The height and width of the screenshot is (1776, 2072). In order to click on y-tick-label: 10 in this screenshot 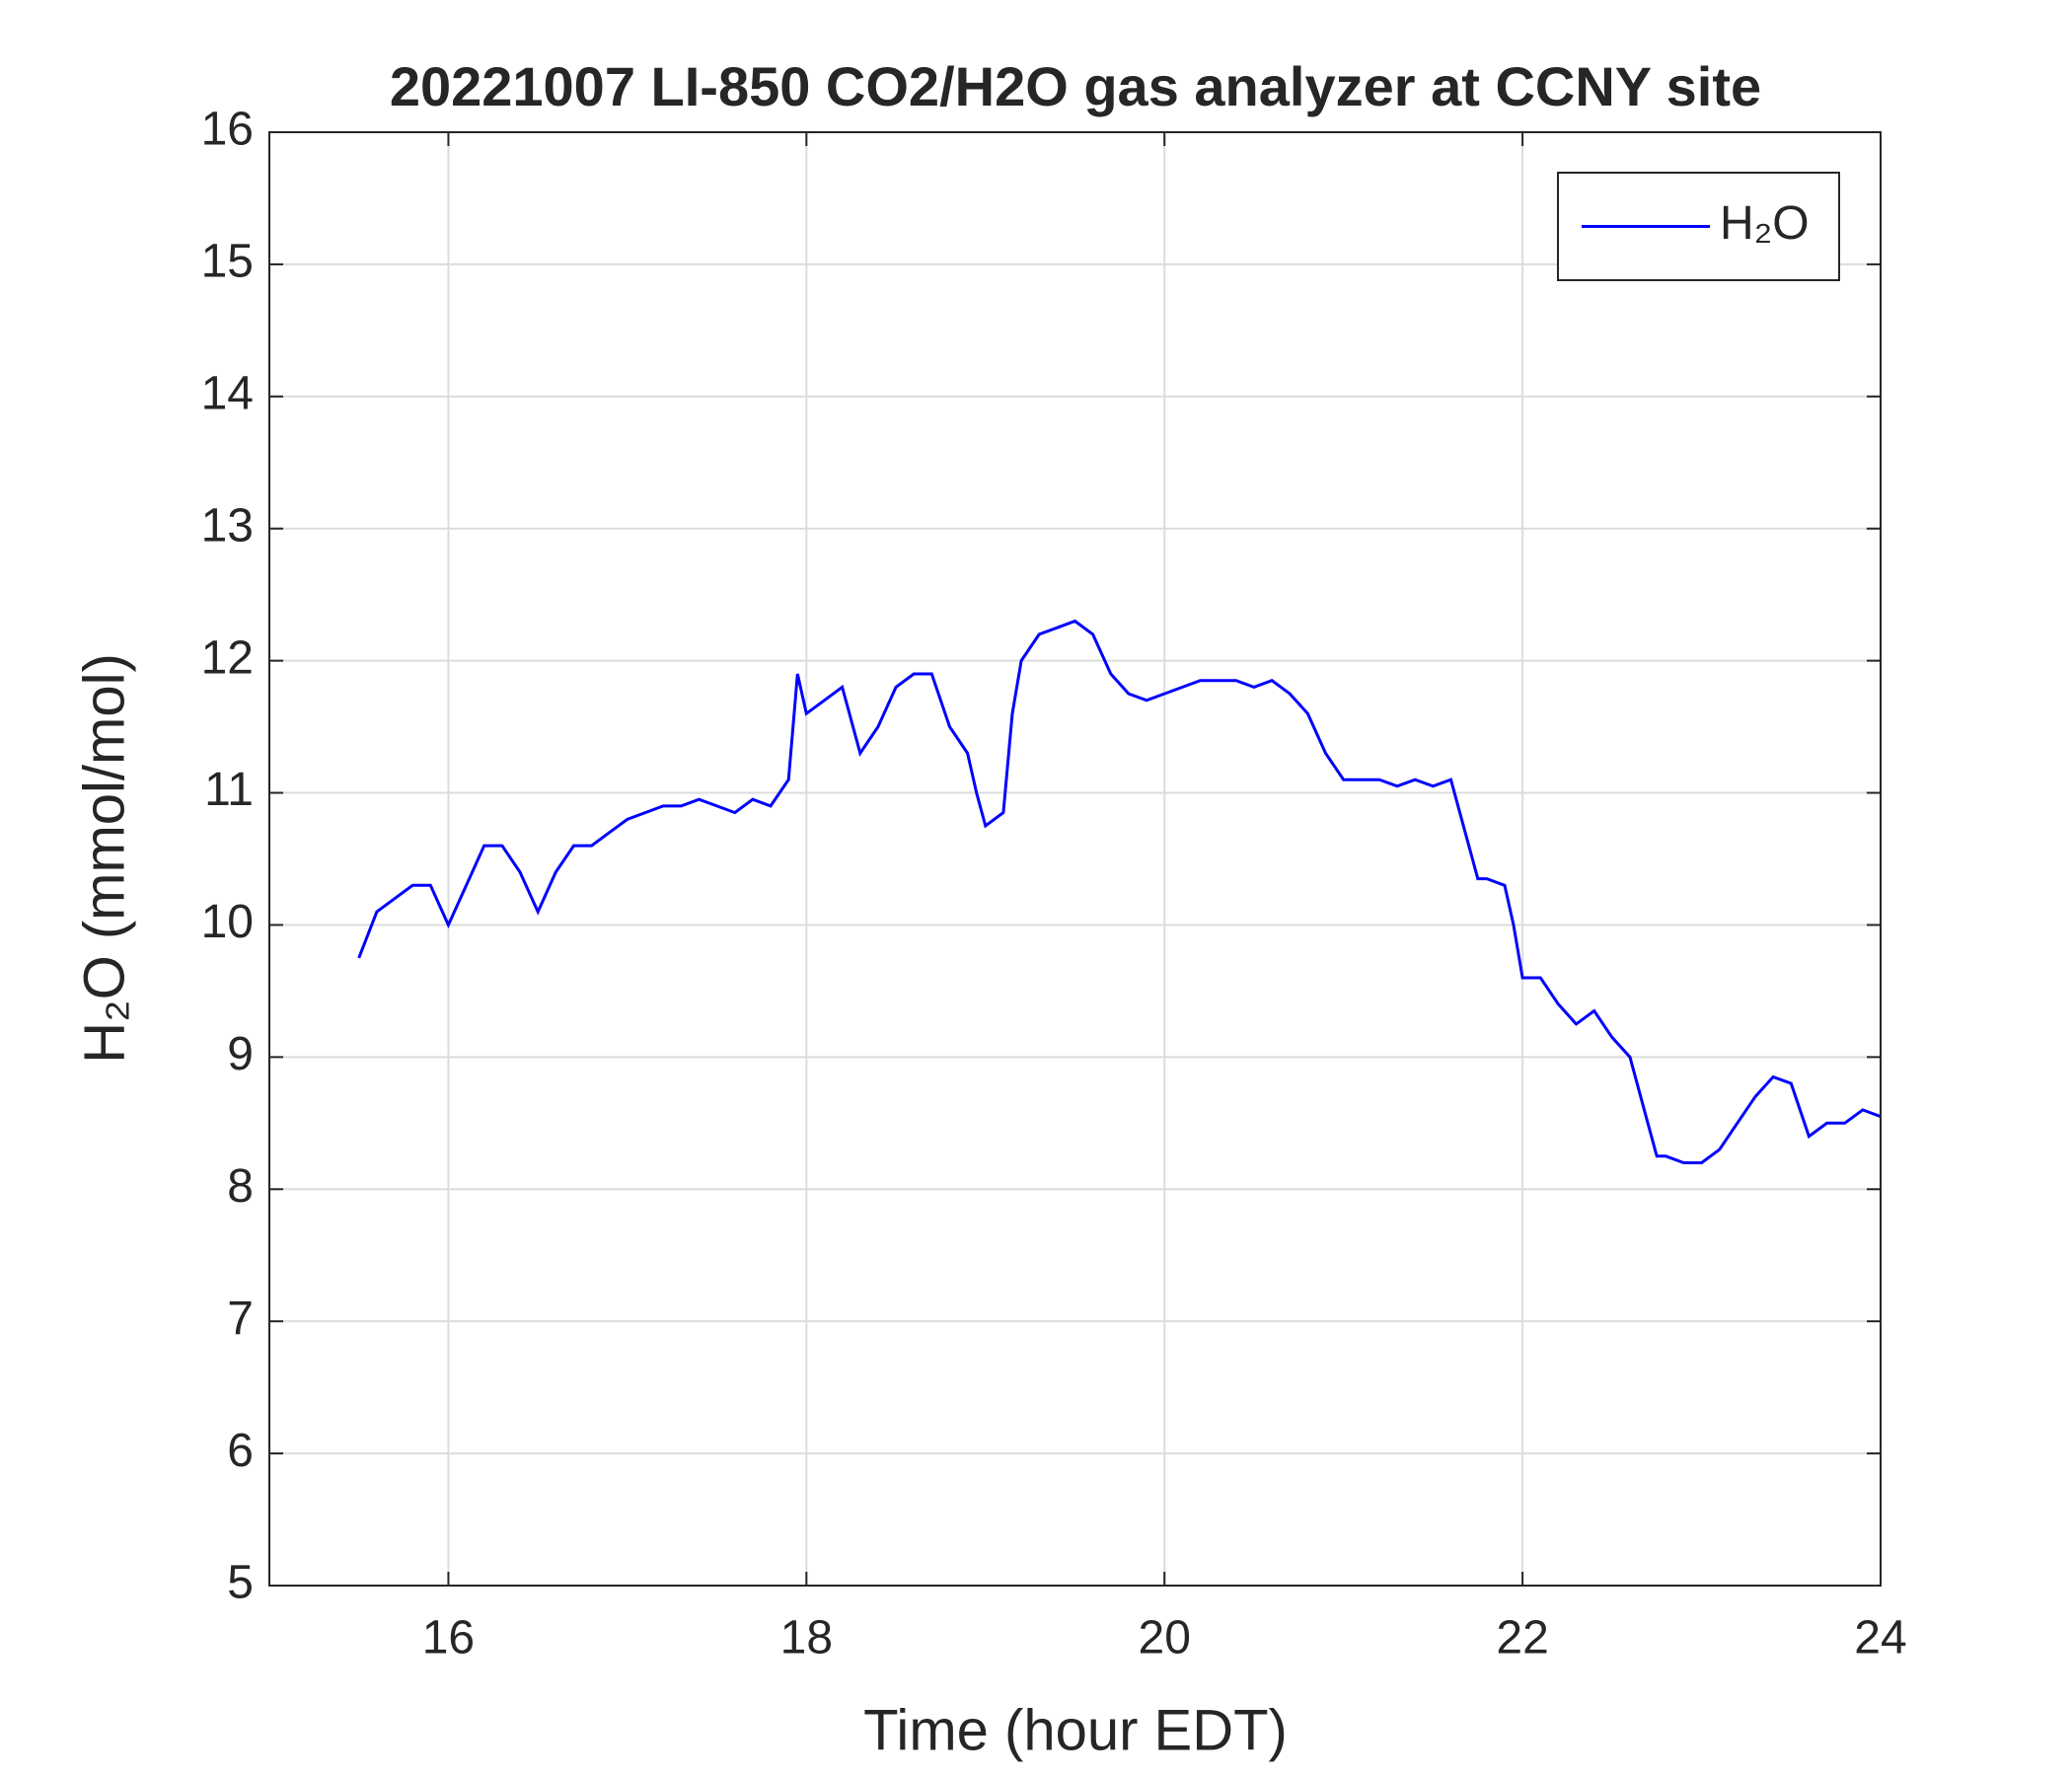, I will do `click(228, 922)`.